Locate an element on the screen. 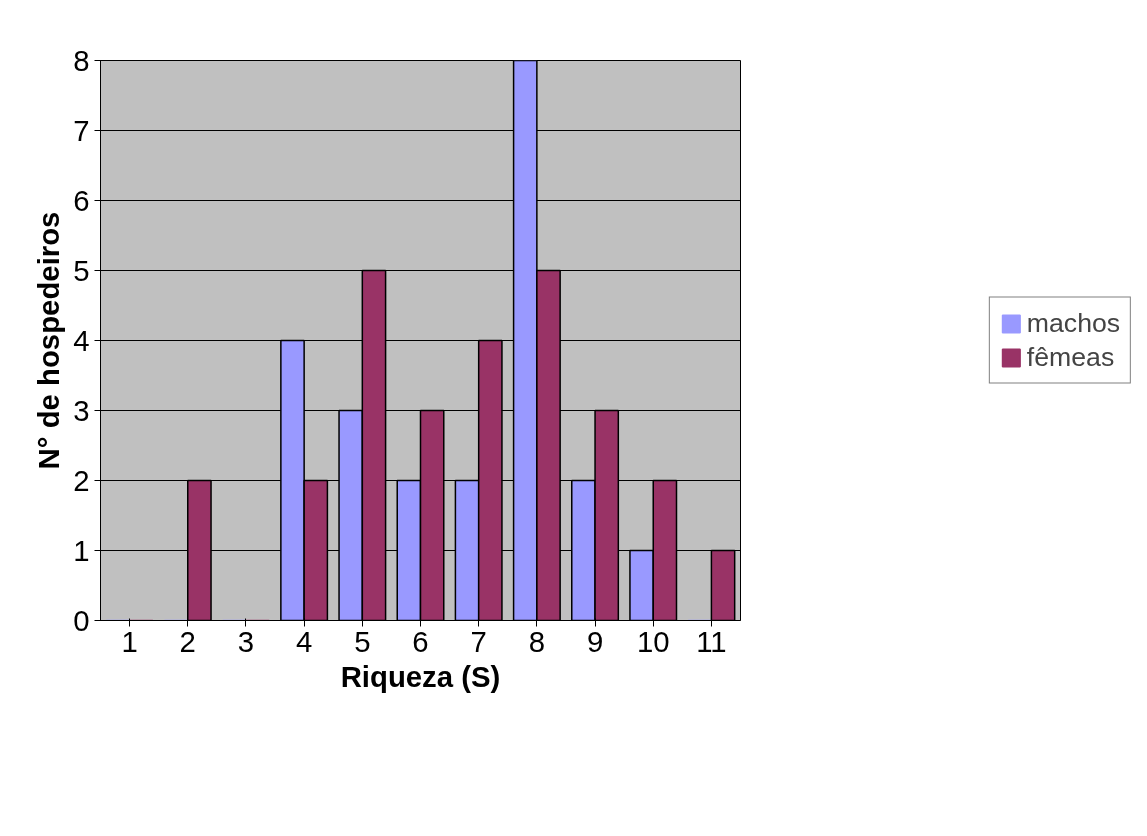 This screenshot has height=836, width=1147. y-tick-label: 2 is located at coordinates (81, 480).